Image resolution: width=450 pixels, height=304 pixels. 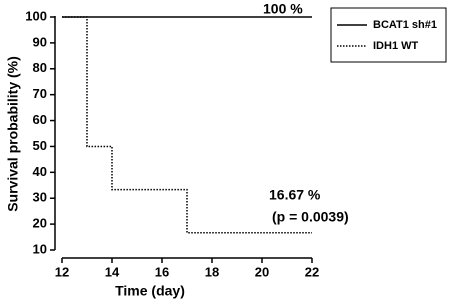 What do you see at coordinates (40, 248) in the screenshot?
I see `y-tick-label: 10` at bounding box center [40, 248].